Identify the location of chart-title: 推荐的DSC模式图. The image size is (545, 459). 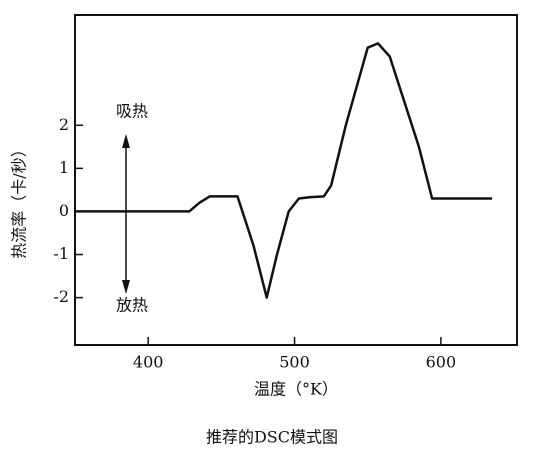
(272, 437).